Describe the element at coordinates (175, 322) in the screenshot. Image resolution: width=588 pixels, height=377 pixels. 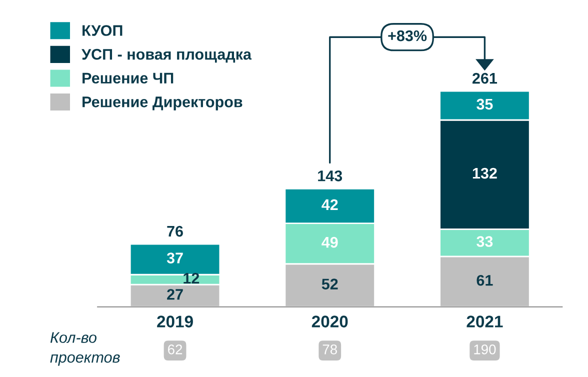
I see `x-tick-label: 2019` at that location.